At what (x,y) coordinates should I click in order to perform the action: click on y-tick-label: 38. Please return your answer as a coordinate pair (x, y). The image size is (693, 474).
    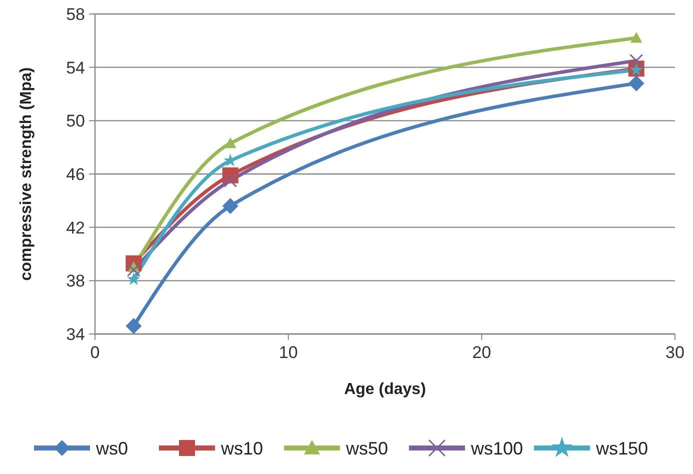
    Looking at the image, I should click on (75, 281).